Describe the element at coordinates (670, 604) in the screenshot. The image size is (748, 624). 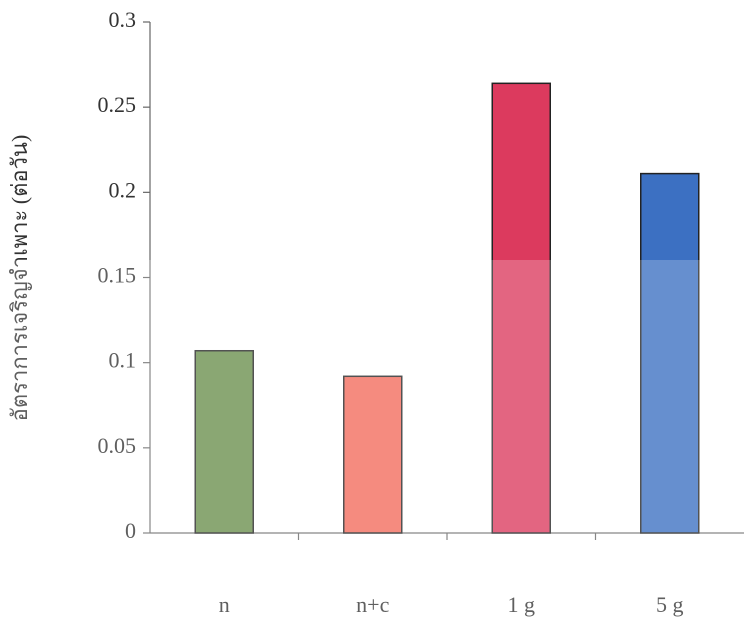
I see `x-tick-label: 5 g` at that location.